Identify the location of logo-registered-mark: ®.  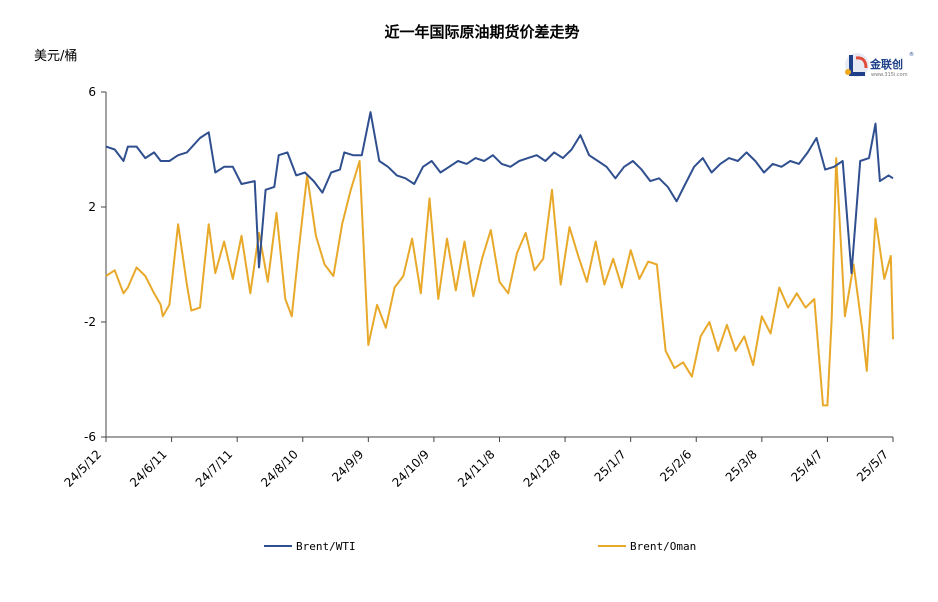
(911, 54).